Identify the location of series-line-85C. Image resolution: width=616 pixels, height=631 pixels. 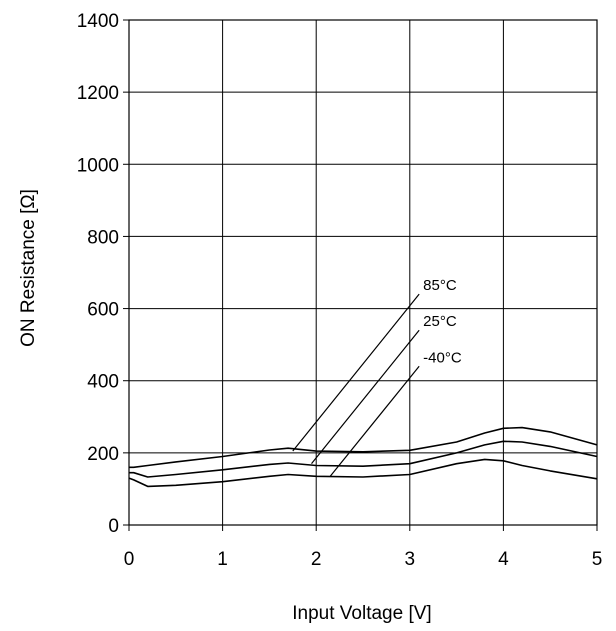
(363, 447).